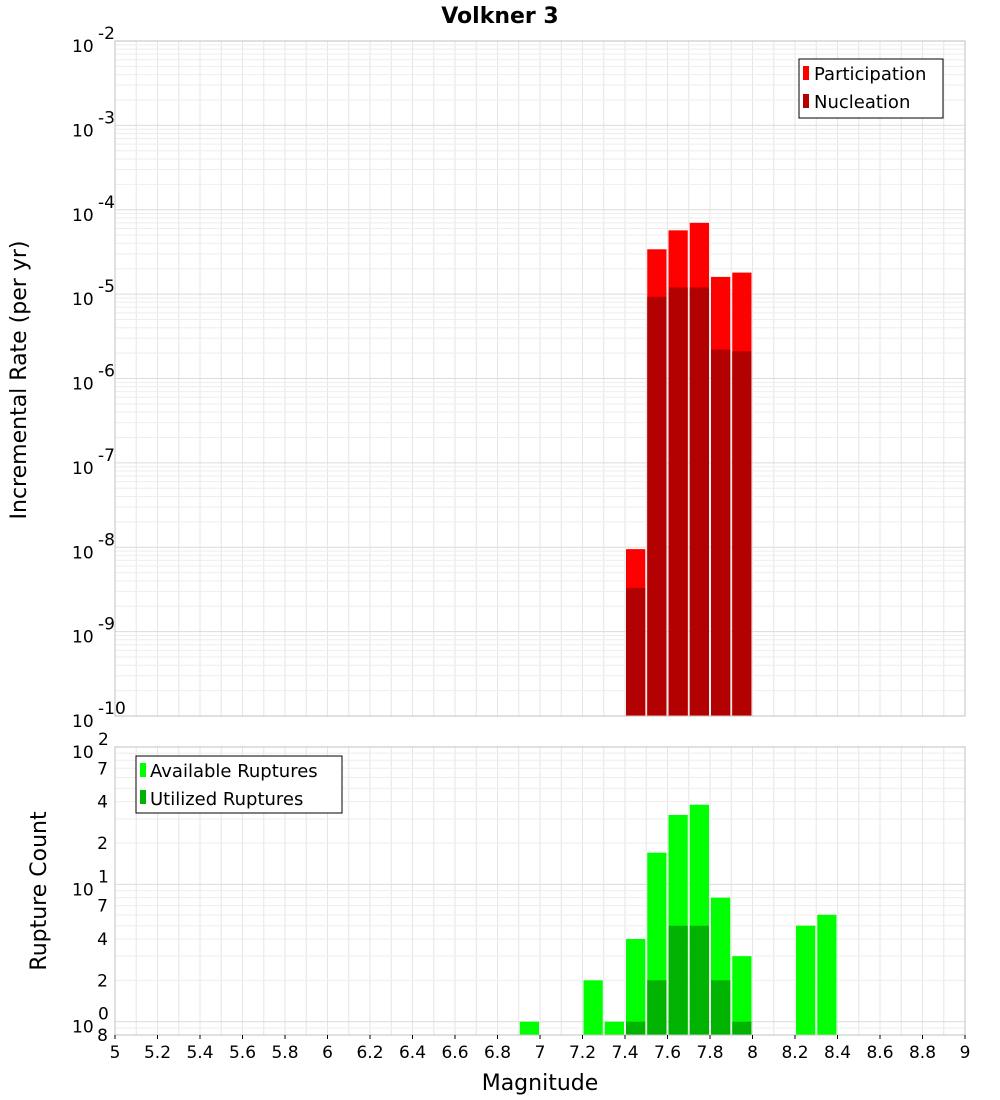 This screenshot has height=1100, width=1000. What do you see at coordinates (806, 73) in the screenshot?
I see `participation-legend-swatch` at bounding box center [806, 73].